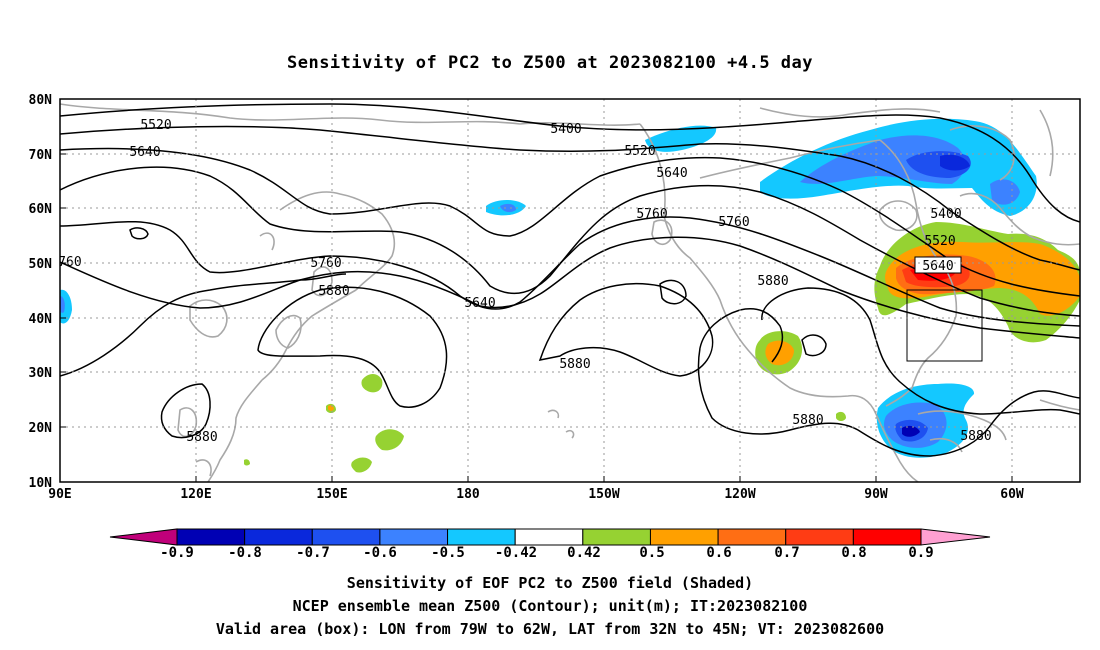 This screenshot has width=1100, height=650. What do you see at coordinates (876, 494) in the screenshot?
I see `lon-tick-label: 90W` at bounding box center [876, 494].